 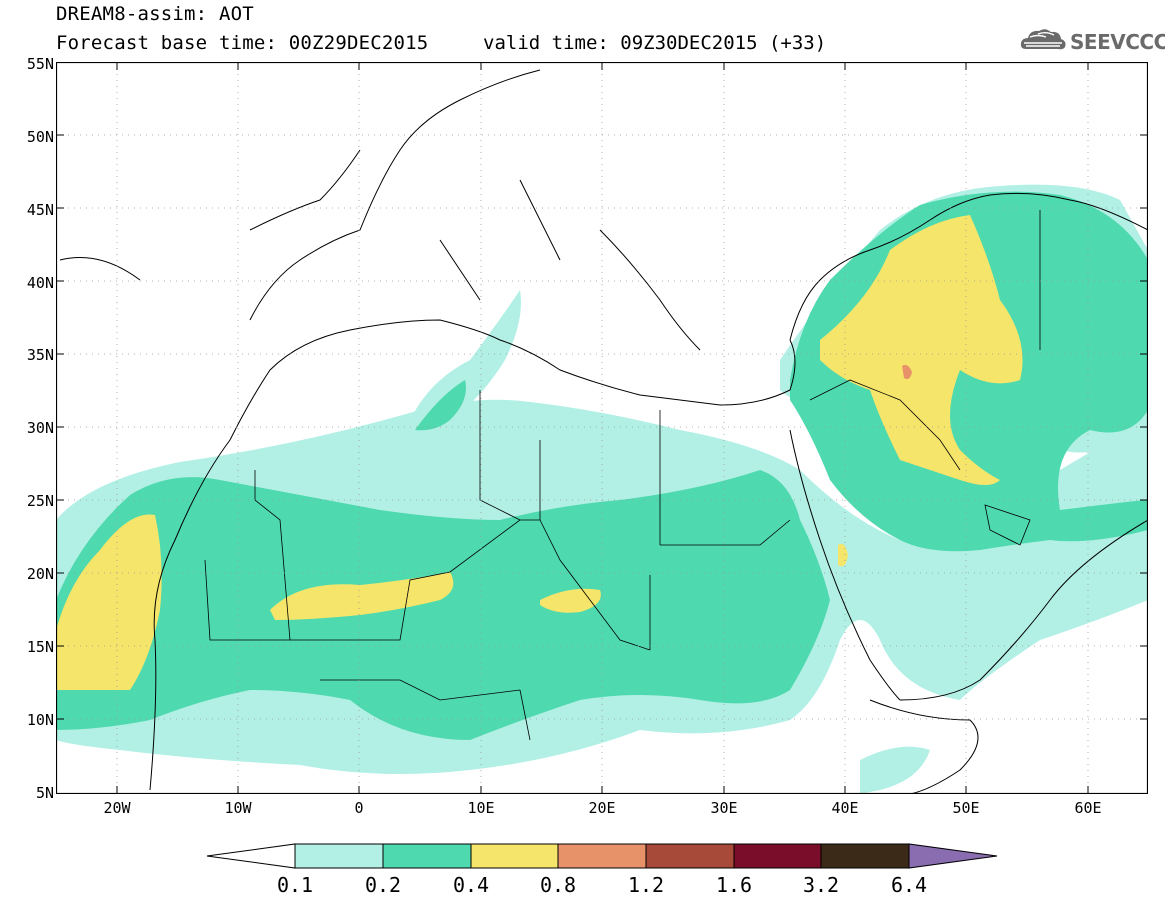 What do you see at coordinates (251, 856) in the screenshot?
I see `colorbar-under-arrow` at bounding box center [251, 856].